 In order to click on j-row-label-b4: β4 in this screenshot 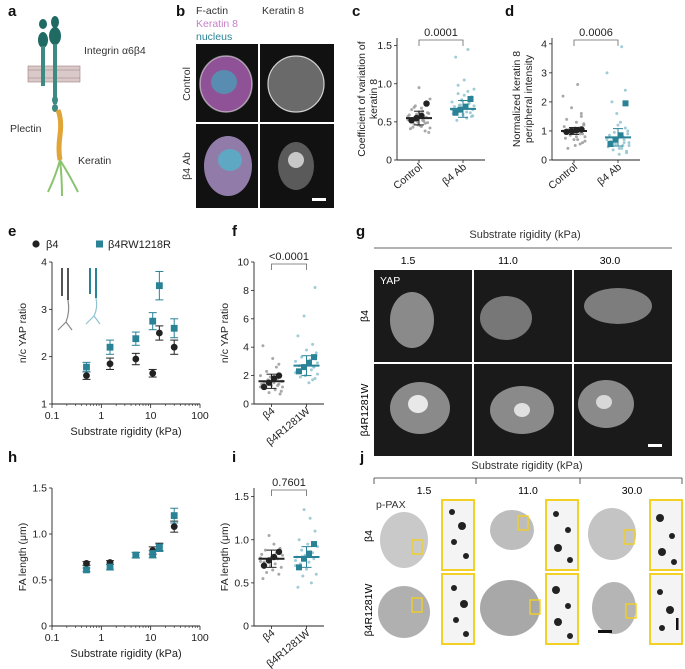, I will do `click(369, 536)`.